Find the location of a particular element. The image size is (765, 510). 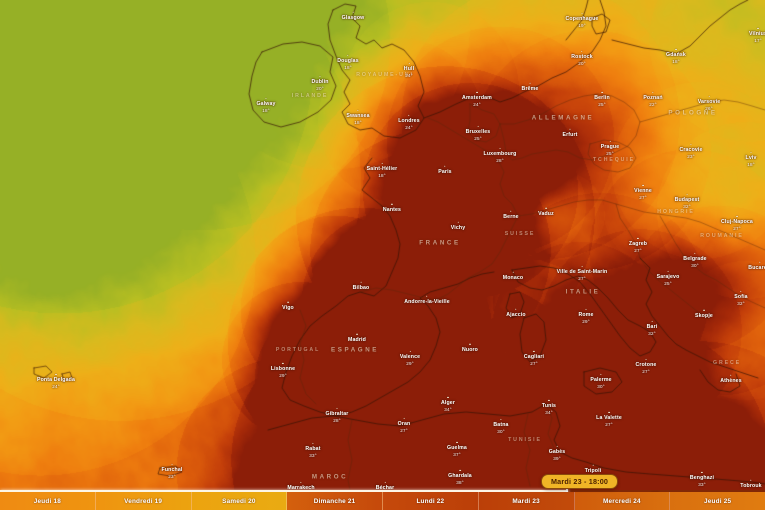

city-label: Bucarest is located at coordinates (756, 266).